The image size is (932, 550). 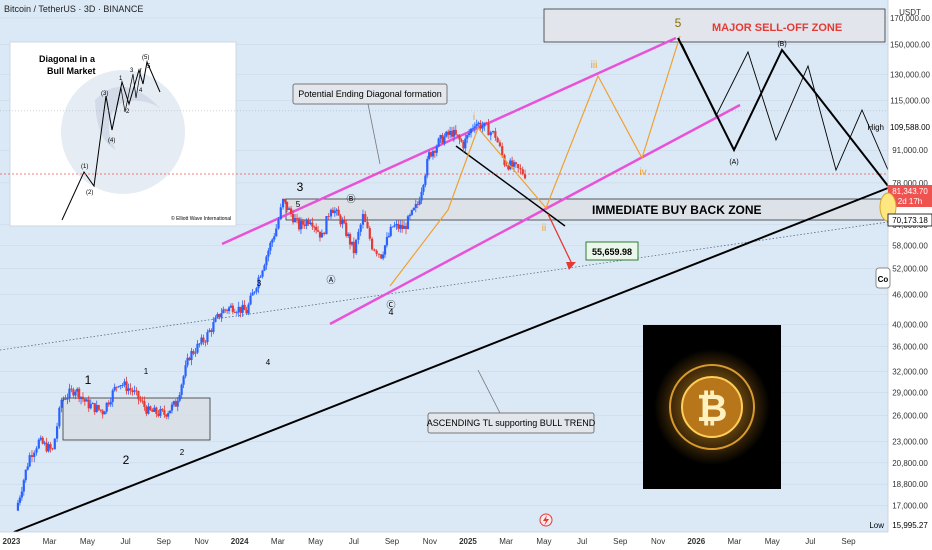 I want to click on time-axis-pane, so click(x=444, y=541).